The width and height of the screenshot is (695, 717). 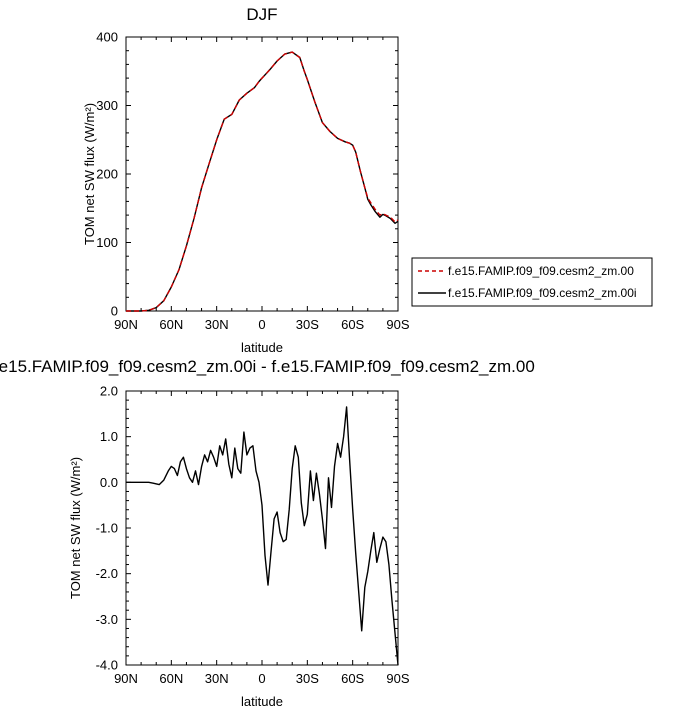 What do you see at coordinates (542, 293) in the screenshot?
I see `legend-label-00i: f.e15.FAMIP.f09_f09.cesm2_zm.00i` at bounding box center [542, 293].